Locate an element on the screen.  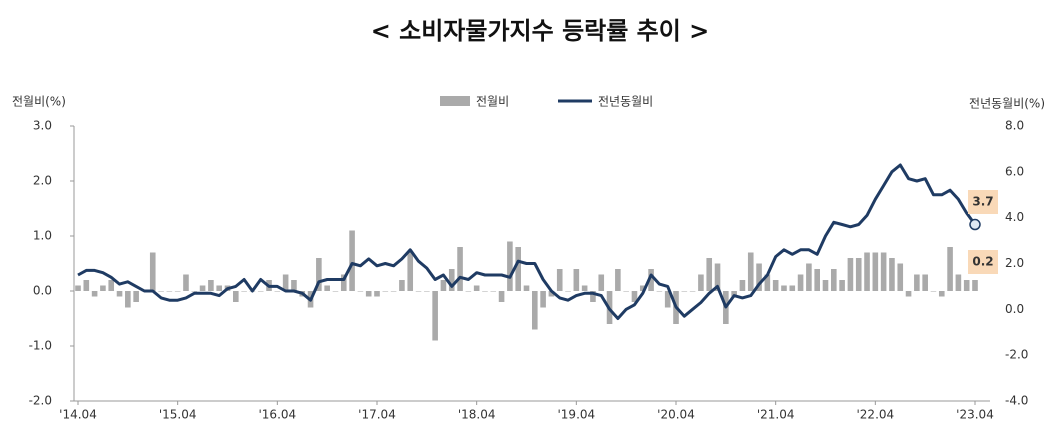
x-tick-label: '19.04 is located at coordinates (577, 415).